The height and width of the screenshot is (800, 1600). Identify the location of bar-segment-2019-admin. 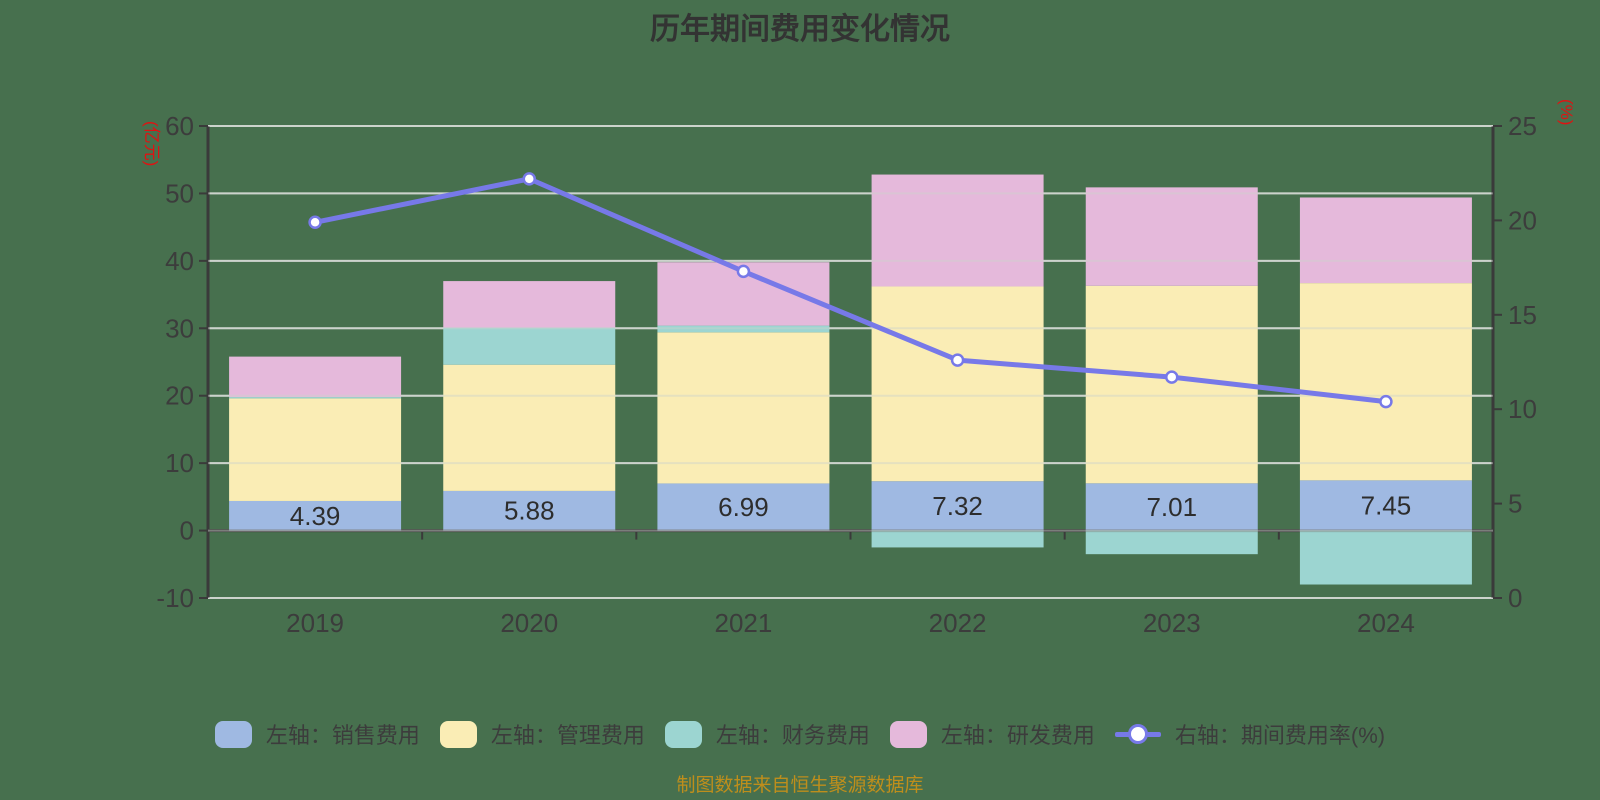
(315, 449).